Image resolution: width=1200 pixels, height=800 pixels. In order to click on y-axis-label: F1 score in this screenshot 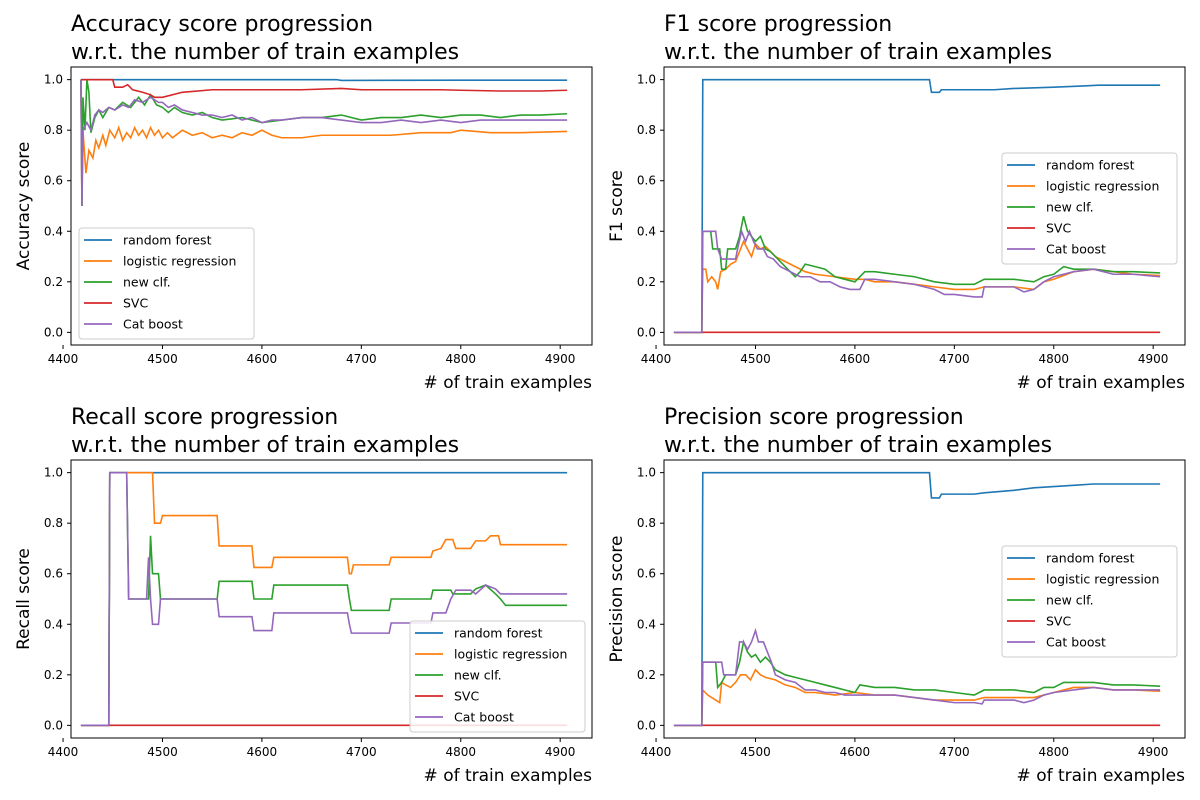, I will do `click(617, 206)`.